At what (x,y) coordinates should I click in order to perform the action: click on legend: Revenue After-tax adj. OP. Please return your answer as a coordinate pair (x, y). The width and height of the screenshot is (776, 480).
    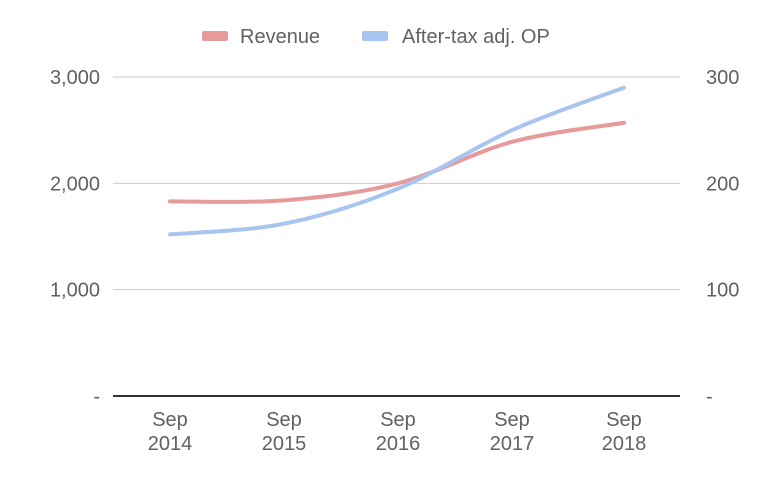
    Looking at the image, I should click on (376, 37).